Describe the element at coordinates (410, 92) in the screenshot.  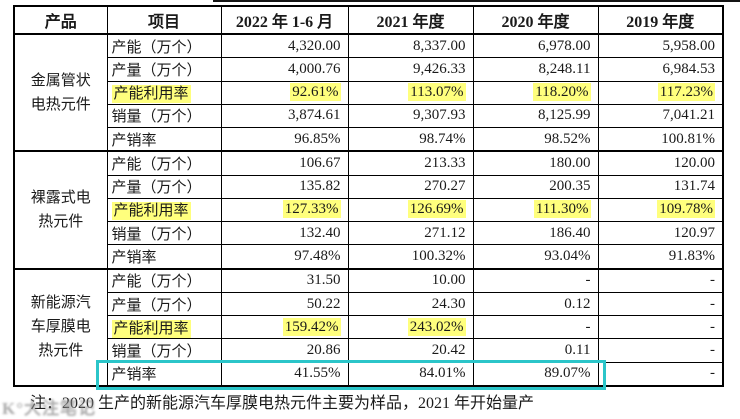
I see `value-cell: 113.07%` at that location.